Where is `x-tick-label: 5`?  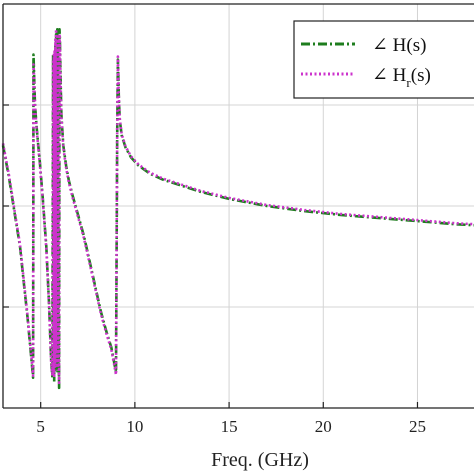
x-tick-label: 5 is located at coordinates (40, 426).